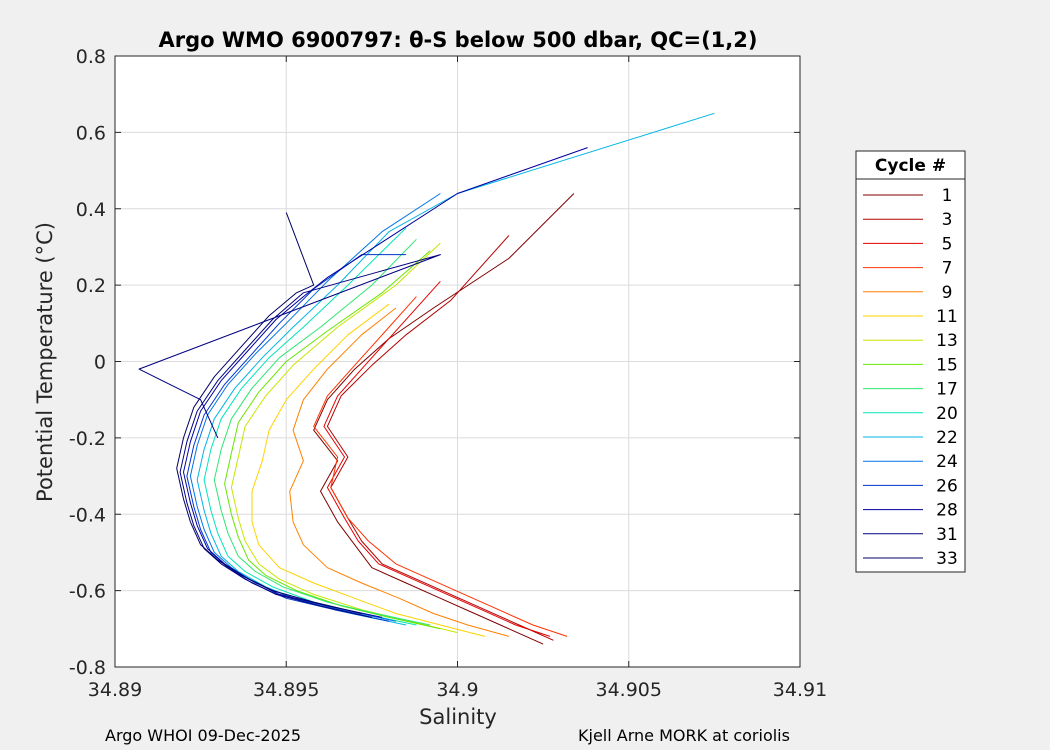  I want to click on x-tick-label: 34.9, so click(457, 690).